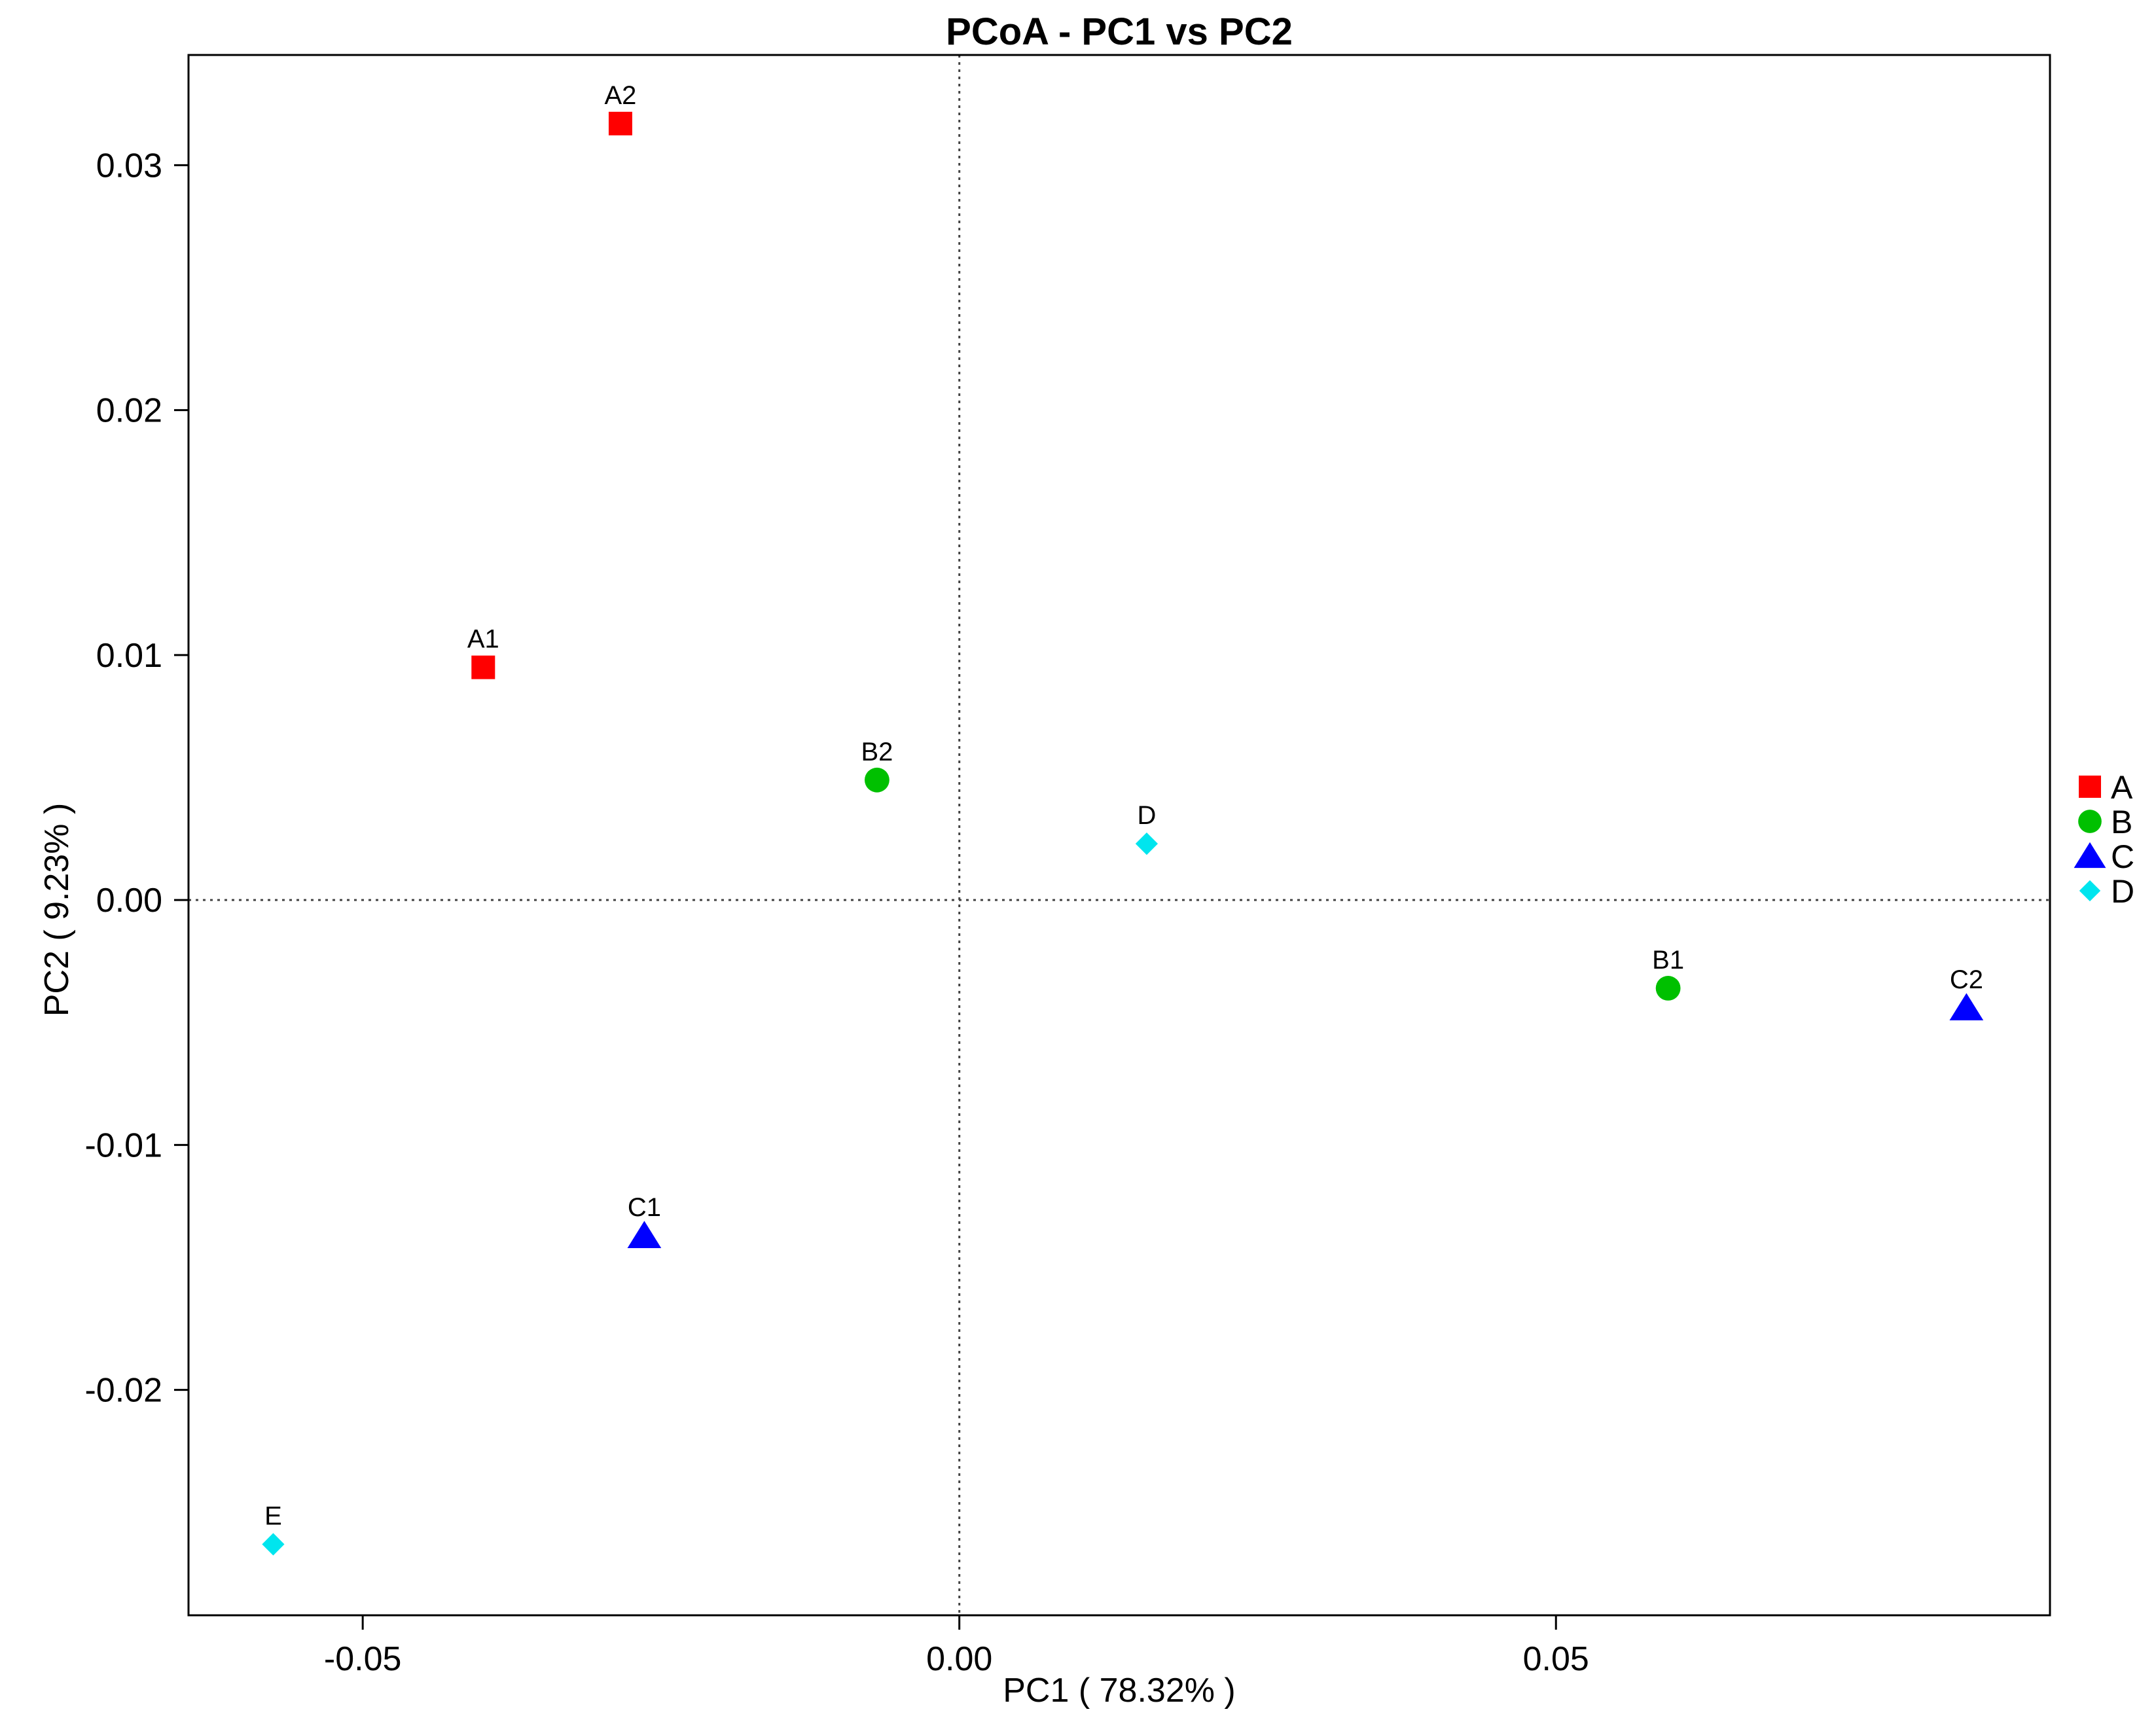  Describe the element at coordinates (1966, 979) in the screenshot. I see `point-label: C2` at that location.